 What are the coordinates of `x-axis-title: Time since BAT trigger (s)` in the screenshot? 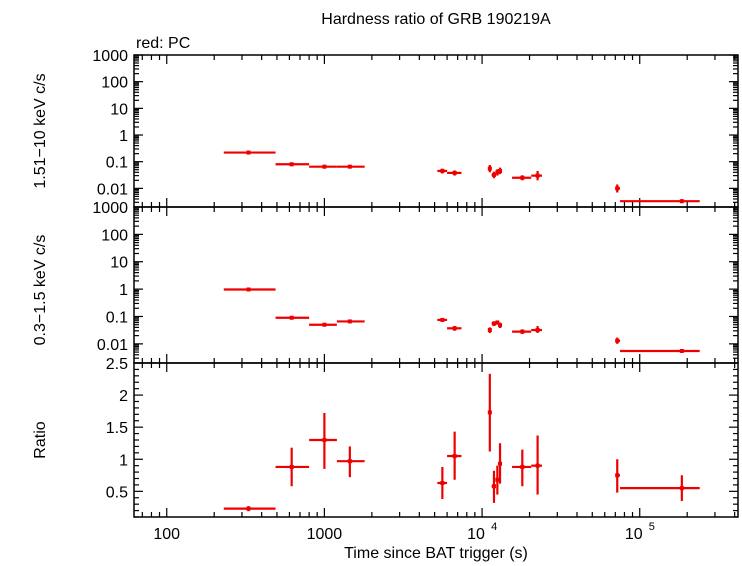 It's located at (436, 553).